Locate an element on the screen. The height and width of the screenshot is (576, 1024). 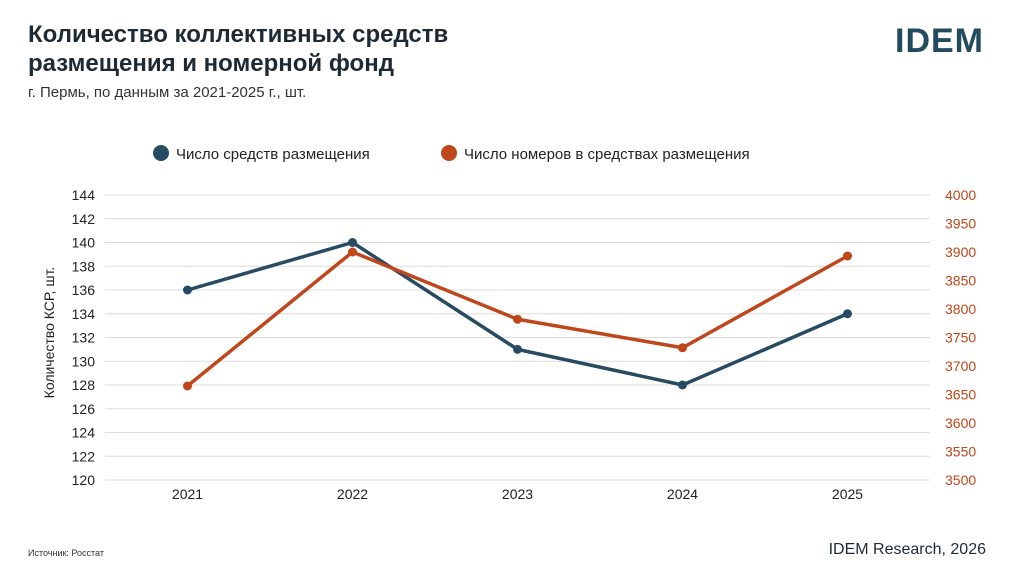
y-tick-right: 3750 is located at coordinates (960, 338).